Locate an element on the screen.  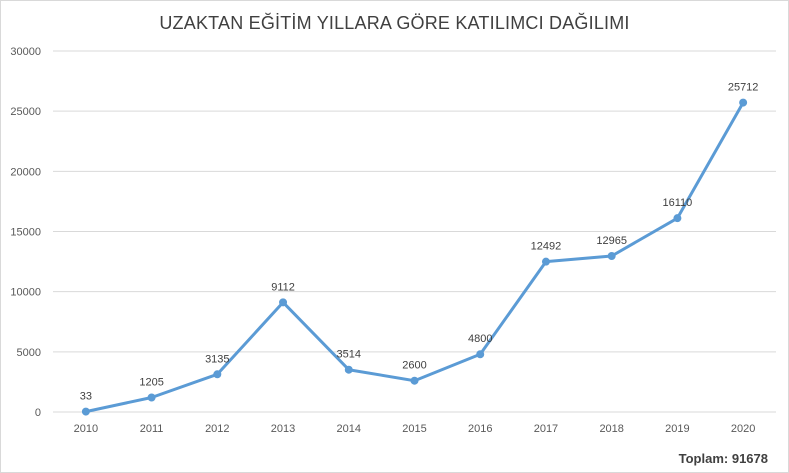
data-label: 4800 is located at coordinates (480, 339).